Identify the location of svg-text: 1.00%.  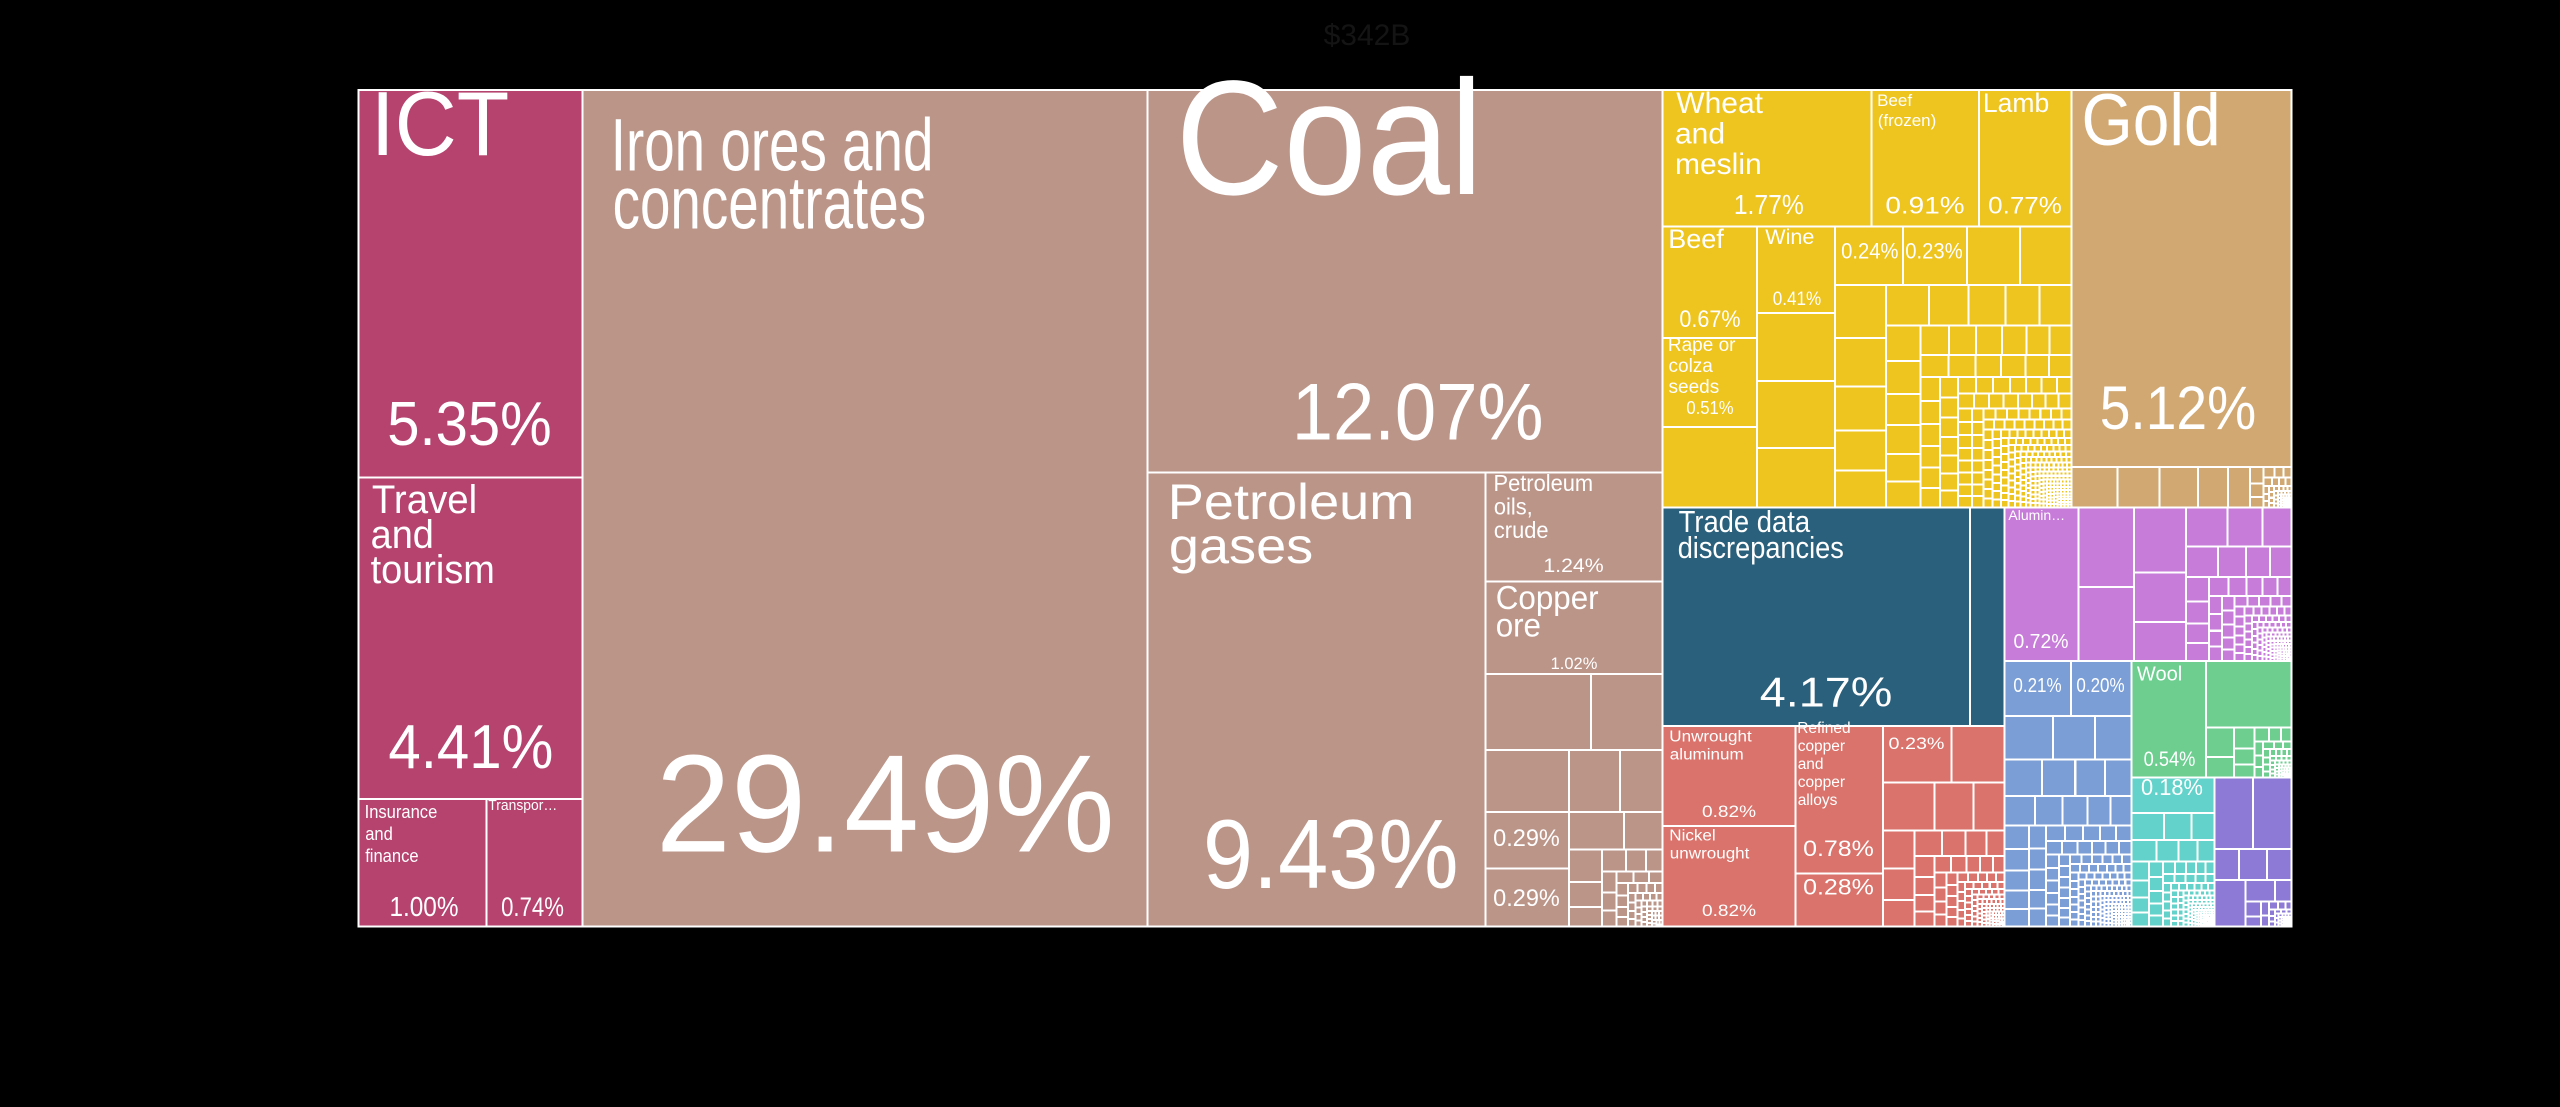
(423, 906).